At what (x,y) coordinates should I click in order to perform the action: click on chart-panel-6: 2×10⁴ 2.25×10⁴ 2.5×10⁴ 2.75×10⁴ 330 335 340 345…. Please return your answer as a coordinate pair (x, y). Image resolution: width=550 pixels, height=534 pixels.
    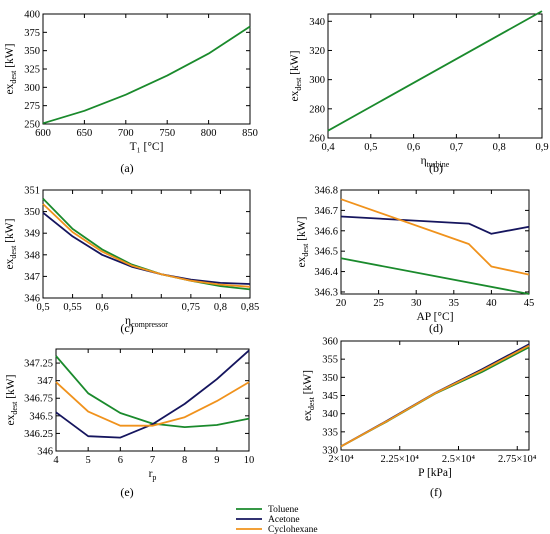
    Looking at the image, I should click on (419, 418).